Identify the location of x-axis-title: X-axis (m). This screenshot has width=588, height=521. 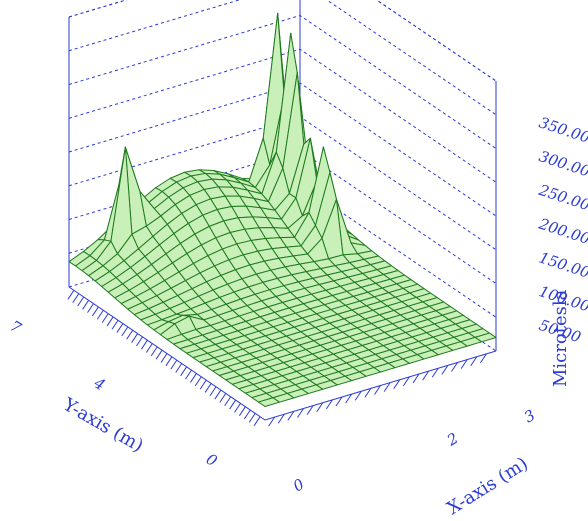
(488, 486).